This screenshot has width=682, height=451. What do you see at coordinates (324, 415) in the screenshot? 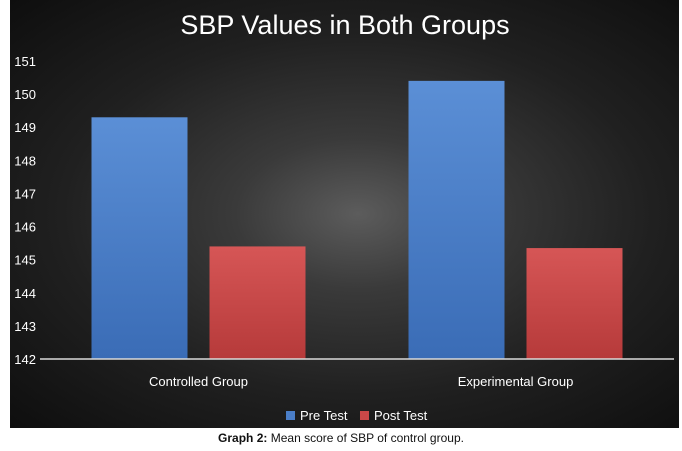
I see `legend-label: Pre Test` at bounding box center [324, 415].